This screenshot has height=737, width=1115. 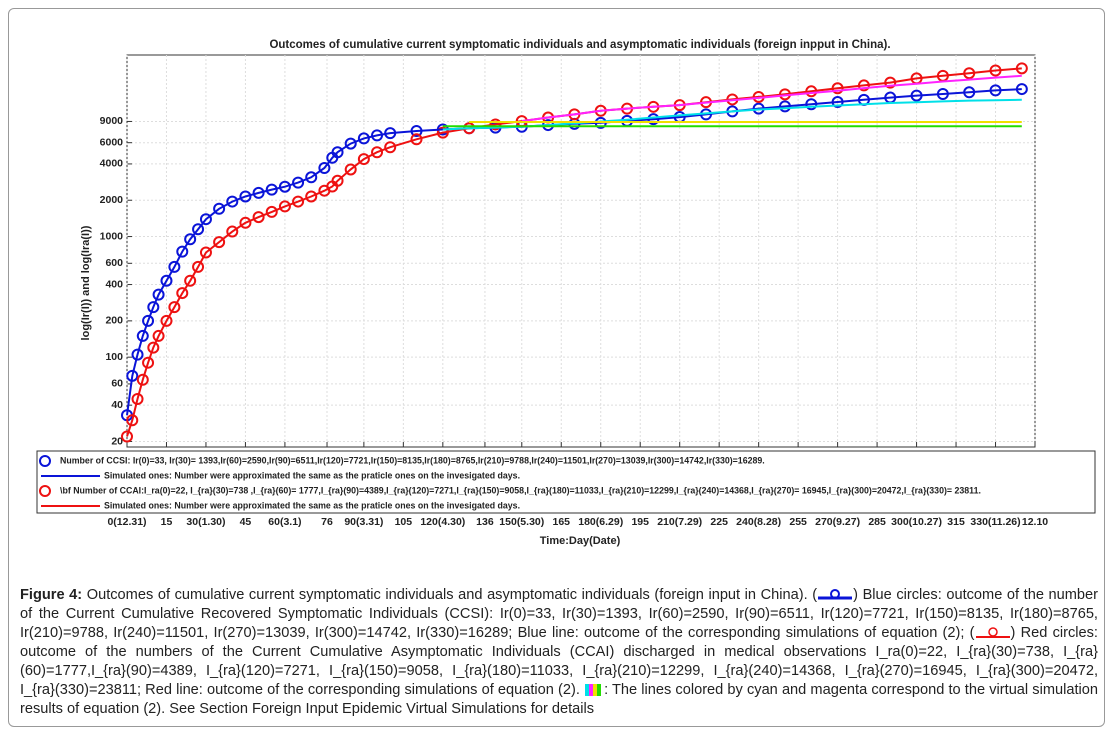 What do you see at coordinates (284, 522) in the screenshot?
I see `x-tick-label: 60(3.1)` at bounding box center [284, 522].